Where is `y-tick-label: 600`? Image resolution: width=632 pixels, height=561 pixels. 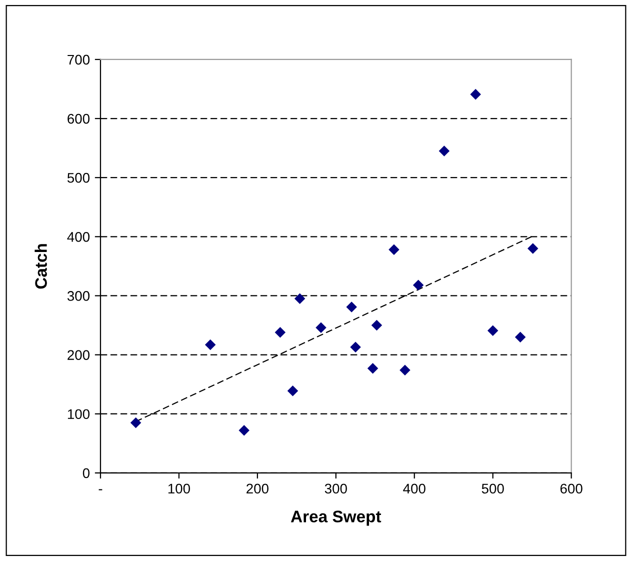 y-tick-label: 600 is located at coordinates (79, 119).